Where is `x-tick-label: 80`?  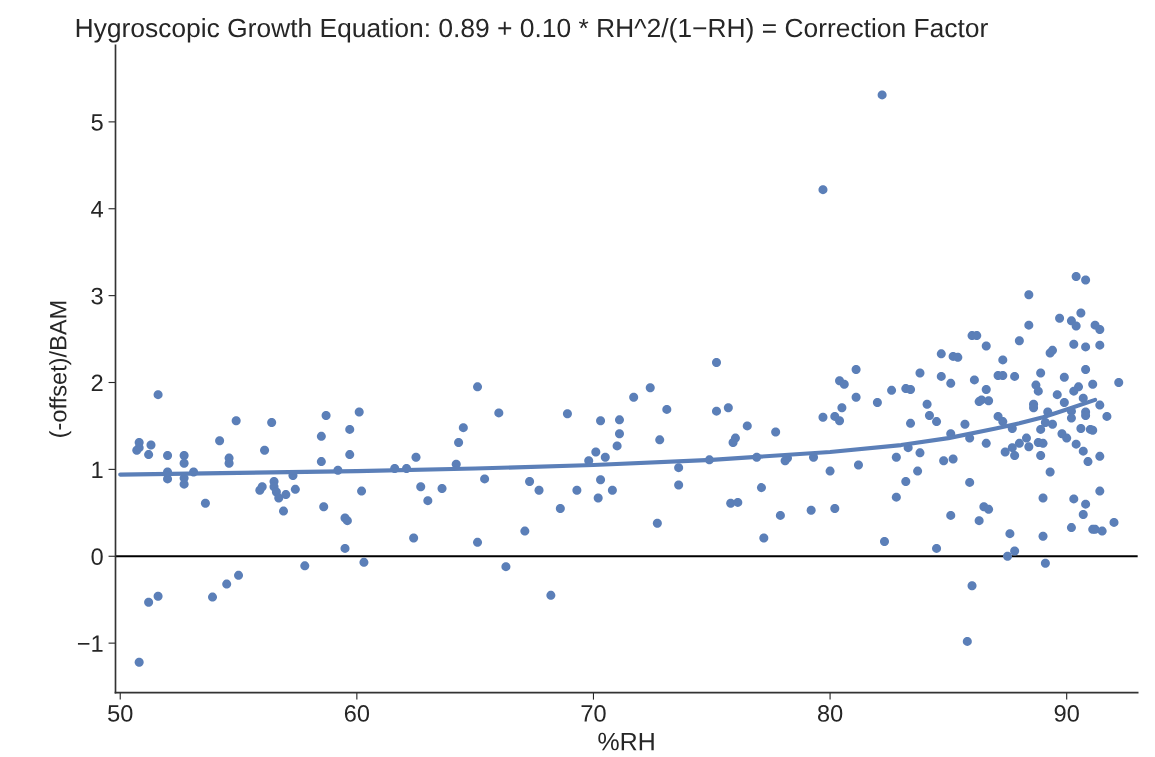
x-tick-label: 80 is located at coordinates (830, 713).